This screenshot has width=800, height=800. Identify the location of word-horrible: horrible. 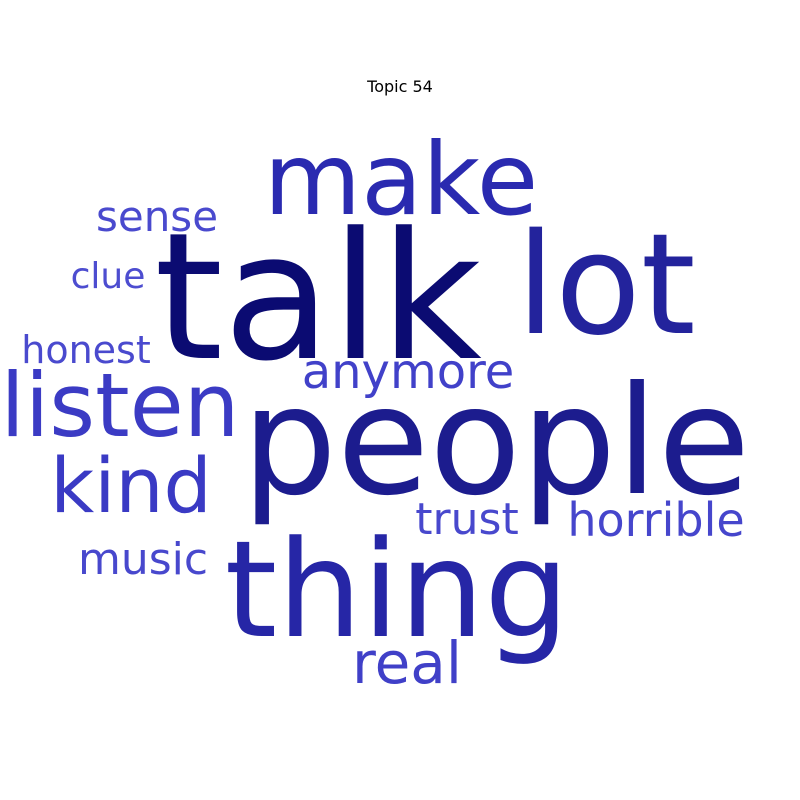
(655, 520).